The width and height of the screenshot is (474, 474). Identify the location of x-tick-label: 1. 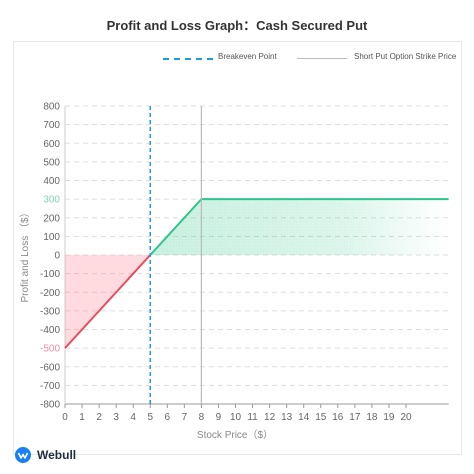
(82, 417).